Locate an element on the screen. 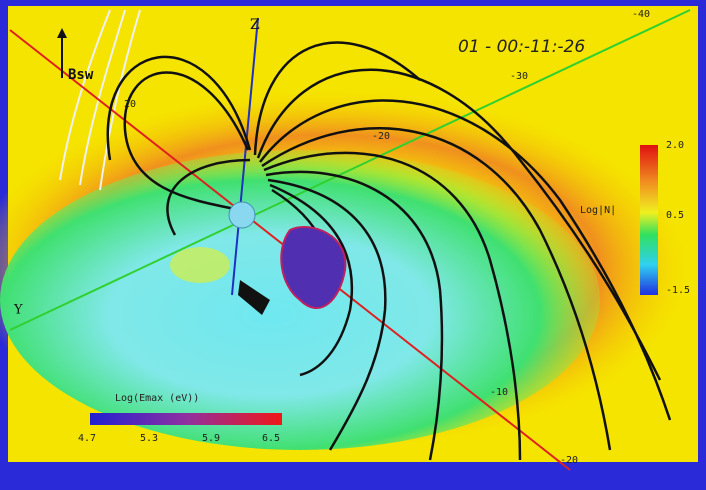 The width and height of the screenshot is (706, 490). colorbar-tick-label: 6.5 is located at coordinates (271, 438).